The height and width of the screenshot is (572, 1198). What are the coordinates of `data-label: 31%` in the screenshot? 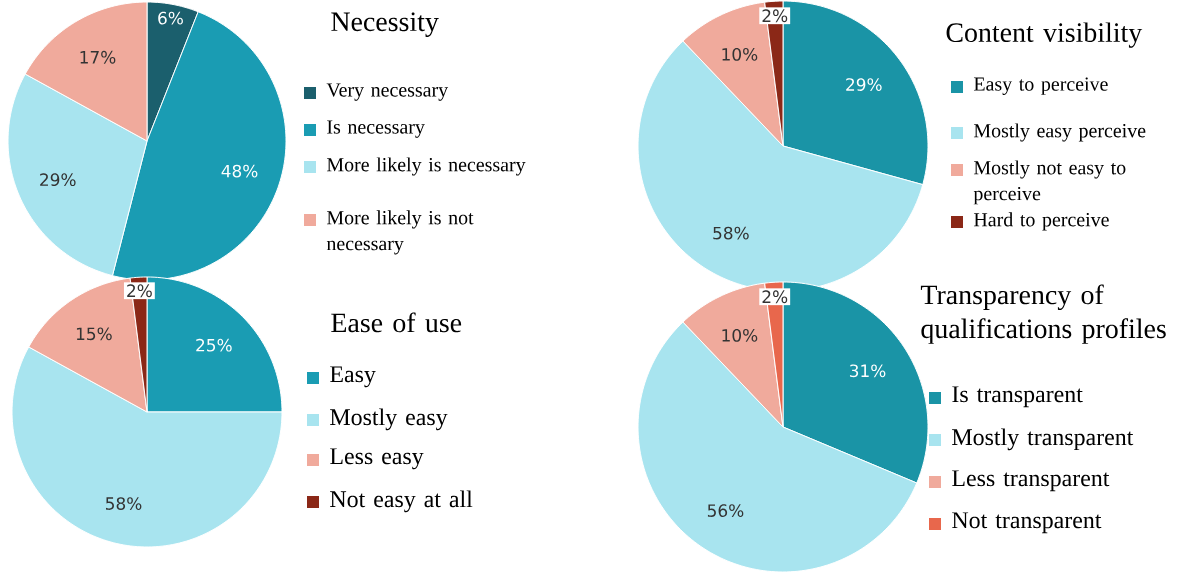 It's located at (867, 371).